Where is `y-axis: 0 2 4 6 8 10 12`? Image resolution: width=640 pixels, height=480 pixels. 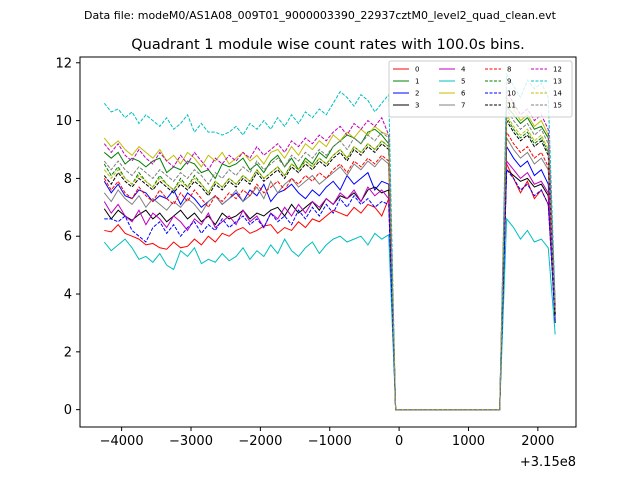
y-axis: 0 2 4 6 8 10 12 is located at coordinates (67, 237).